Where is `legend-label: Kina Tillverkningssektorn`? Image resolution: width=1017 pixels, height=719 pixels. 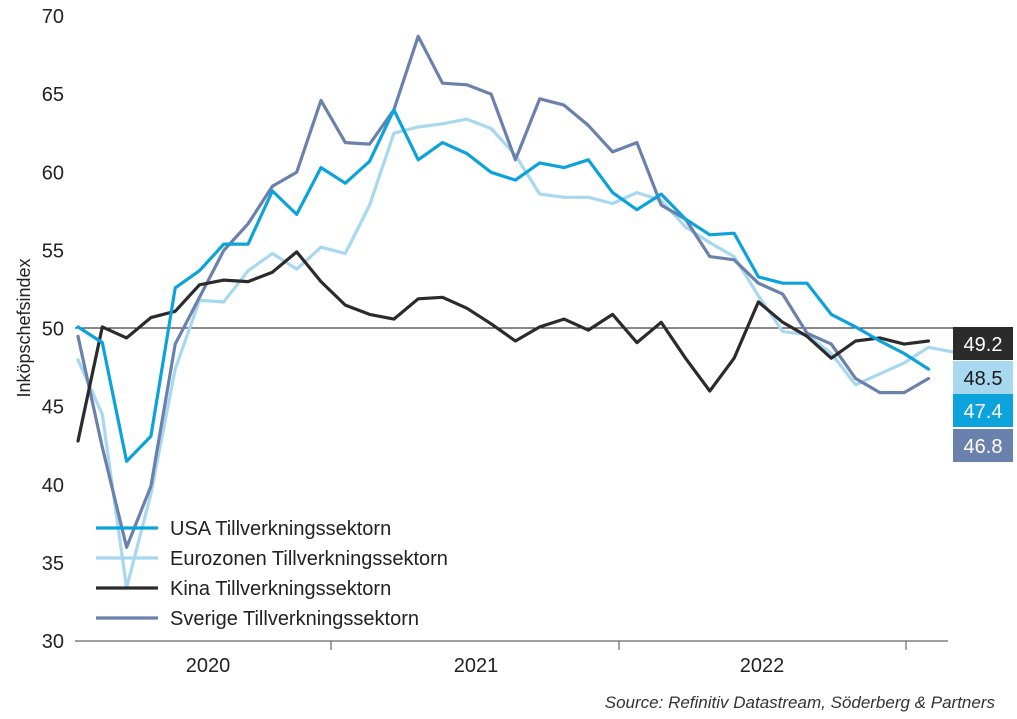 legend-label: Kina Tillverkningssektorn is located at coordinates (280, 589).